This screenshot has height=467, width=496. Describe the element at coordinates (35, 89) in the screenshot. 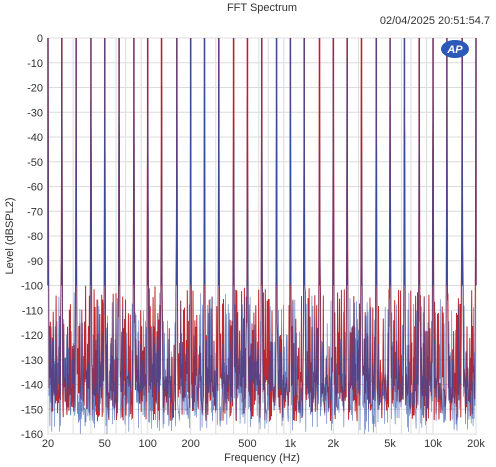

I see `y-tick-label: -20` at that location.